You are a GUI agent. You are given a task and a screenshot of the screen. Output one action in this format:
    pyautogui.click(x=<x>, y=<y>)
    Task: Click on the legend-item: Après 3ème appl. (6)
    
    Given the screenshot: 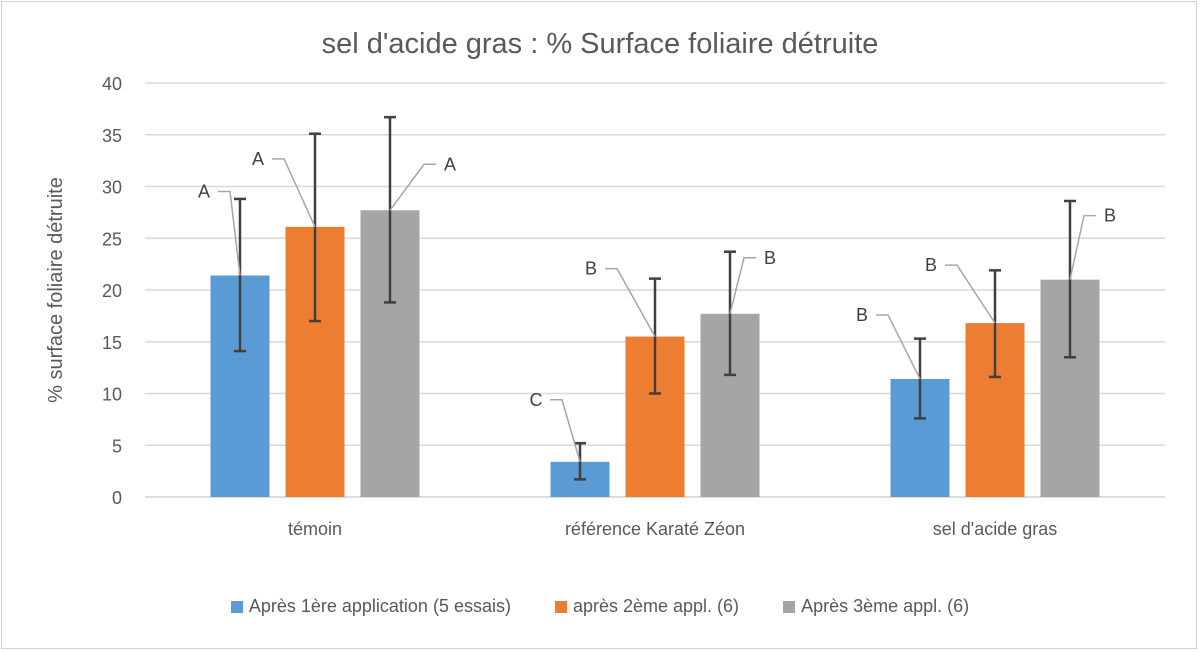 What is the action you would take?
    pyautogui.click(x=876, y=606)
    